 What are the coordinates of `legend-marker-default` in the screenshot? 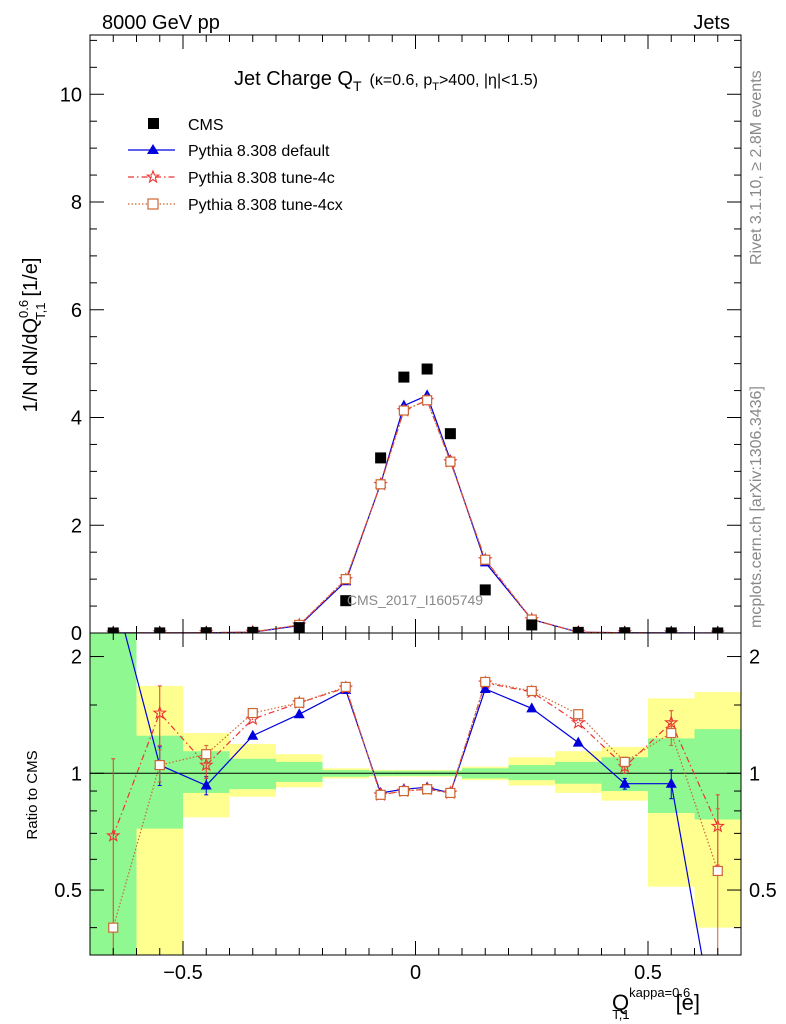 It's located at (153, 149).